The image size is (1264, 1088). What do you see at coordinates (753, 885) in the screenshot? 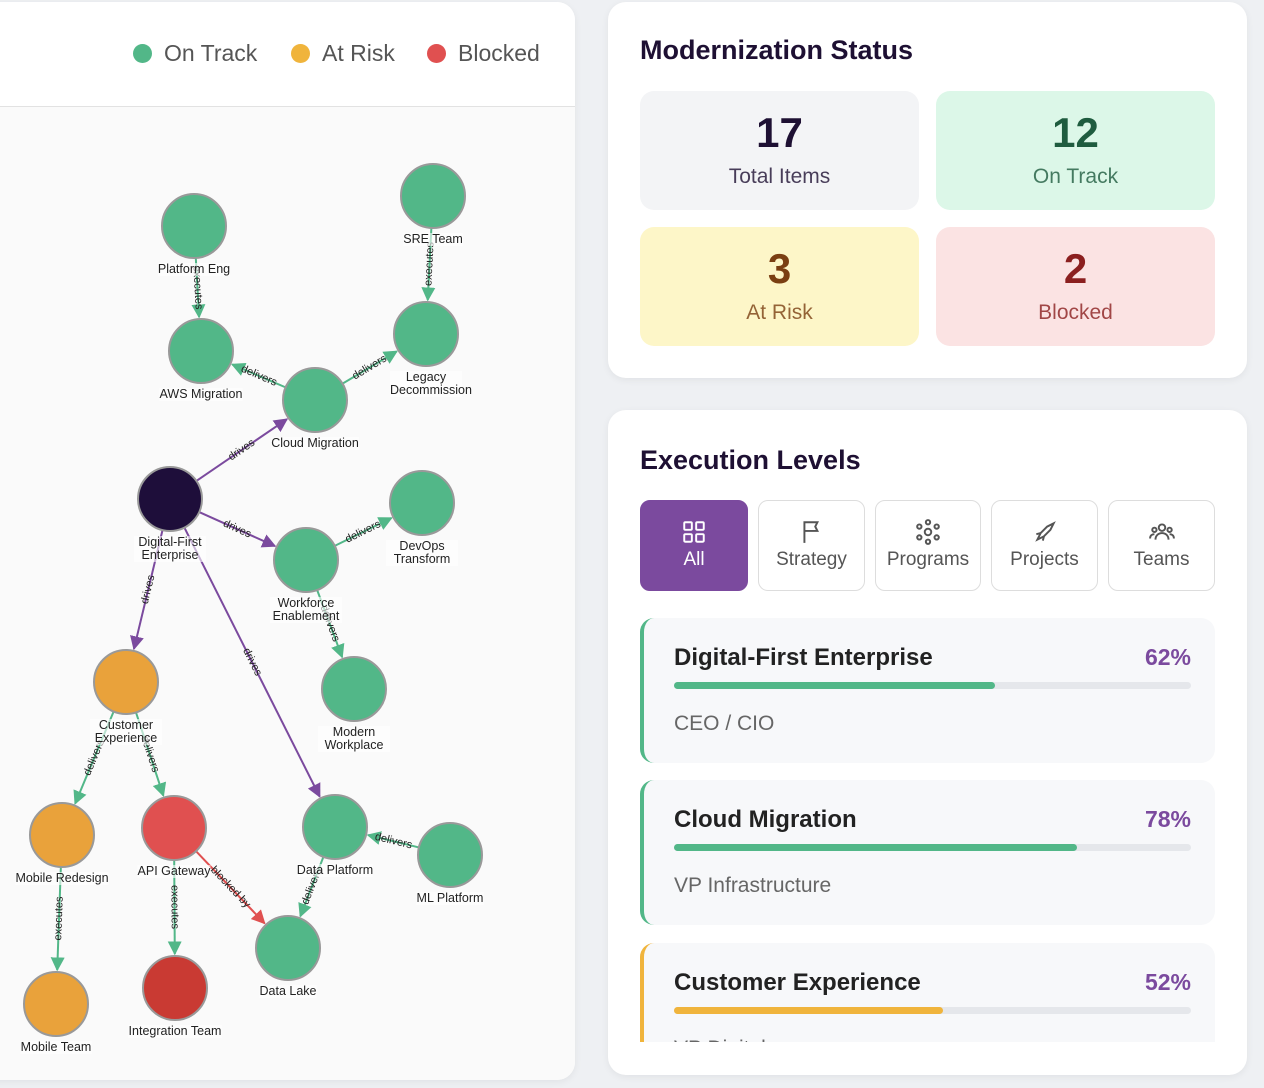
I see `item-owner: VP Infrastructure` at bounding box center [753, 885].